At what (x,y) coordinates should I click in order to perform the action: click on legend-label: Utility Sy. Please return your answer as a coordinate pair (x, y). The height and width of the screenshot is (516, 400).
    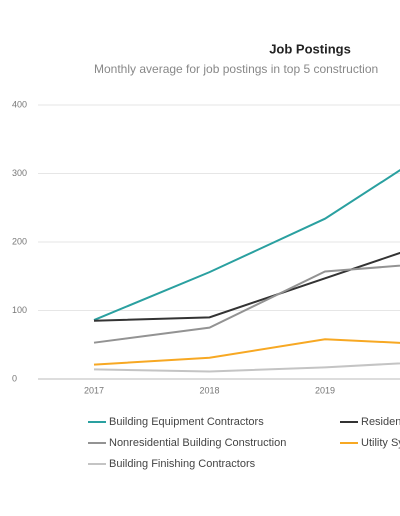
    Looking at the image, I should click on (380, 443).